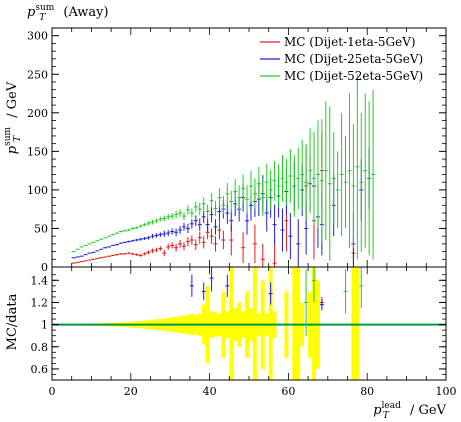  What do you see at coordinates (409, 411) in the screenshot?
I see `x-axis-title: plead T / GeV` at bounding box center [409, 411].